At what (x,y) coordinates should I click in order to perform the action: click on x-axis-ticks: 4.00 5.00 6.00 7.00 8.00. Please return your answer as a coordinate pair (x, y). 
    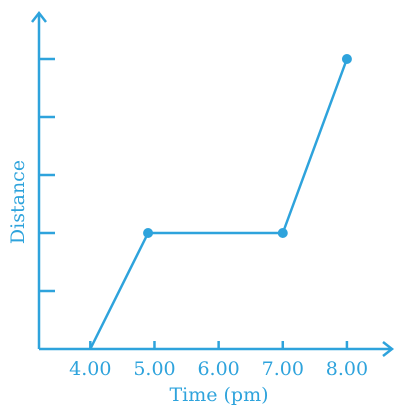
    Looking at the image, I should click on (218, 360).